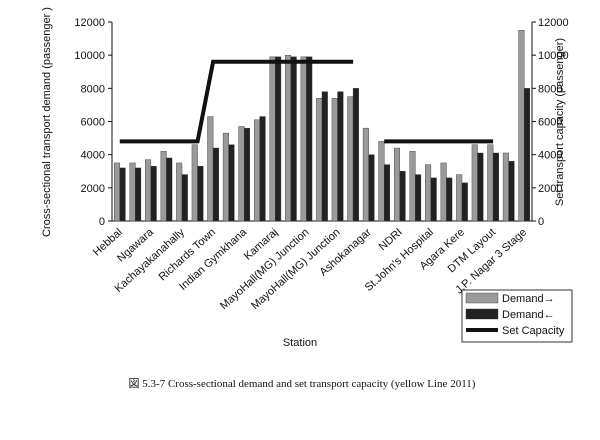 This screenshot has width=600, height=440. I want to click on x-tick-label: NDRI, so click(391, 239).